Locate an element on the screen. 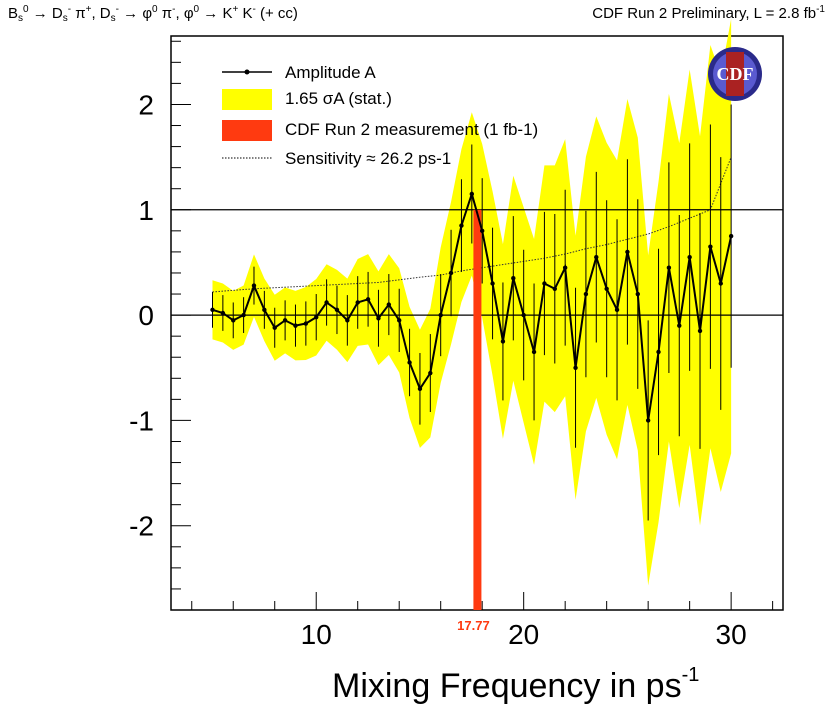  legend-amplitude-marker is located at coordinates (247, 72).